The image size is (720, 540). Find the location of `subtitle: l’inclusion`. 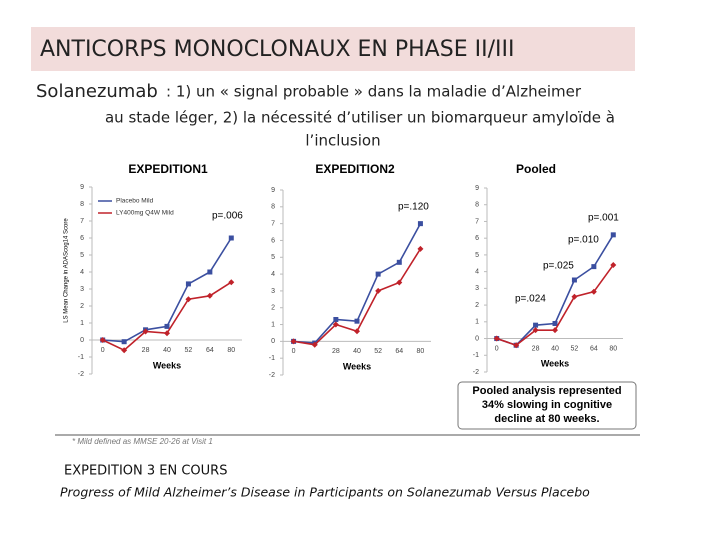

subtitle: l’inclusion is located at coordinates (342, 141).